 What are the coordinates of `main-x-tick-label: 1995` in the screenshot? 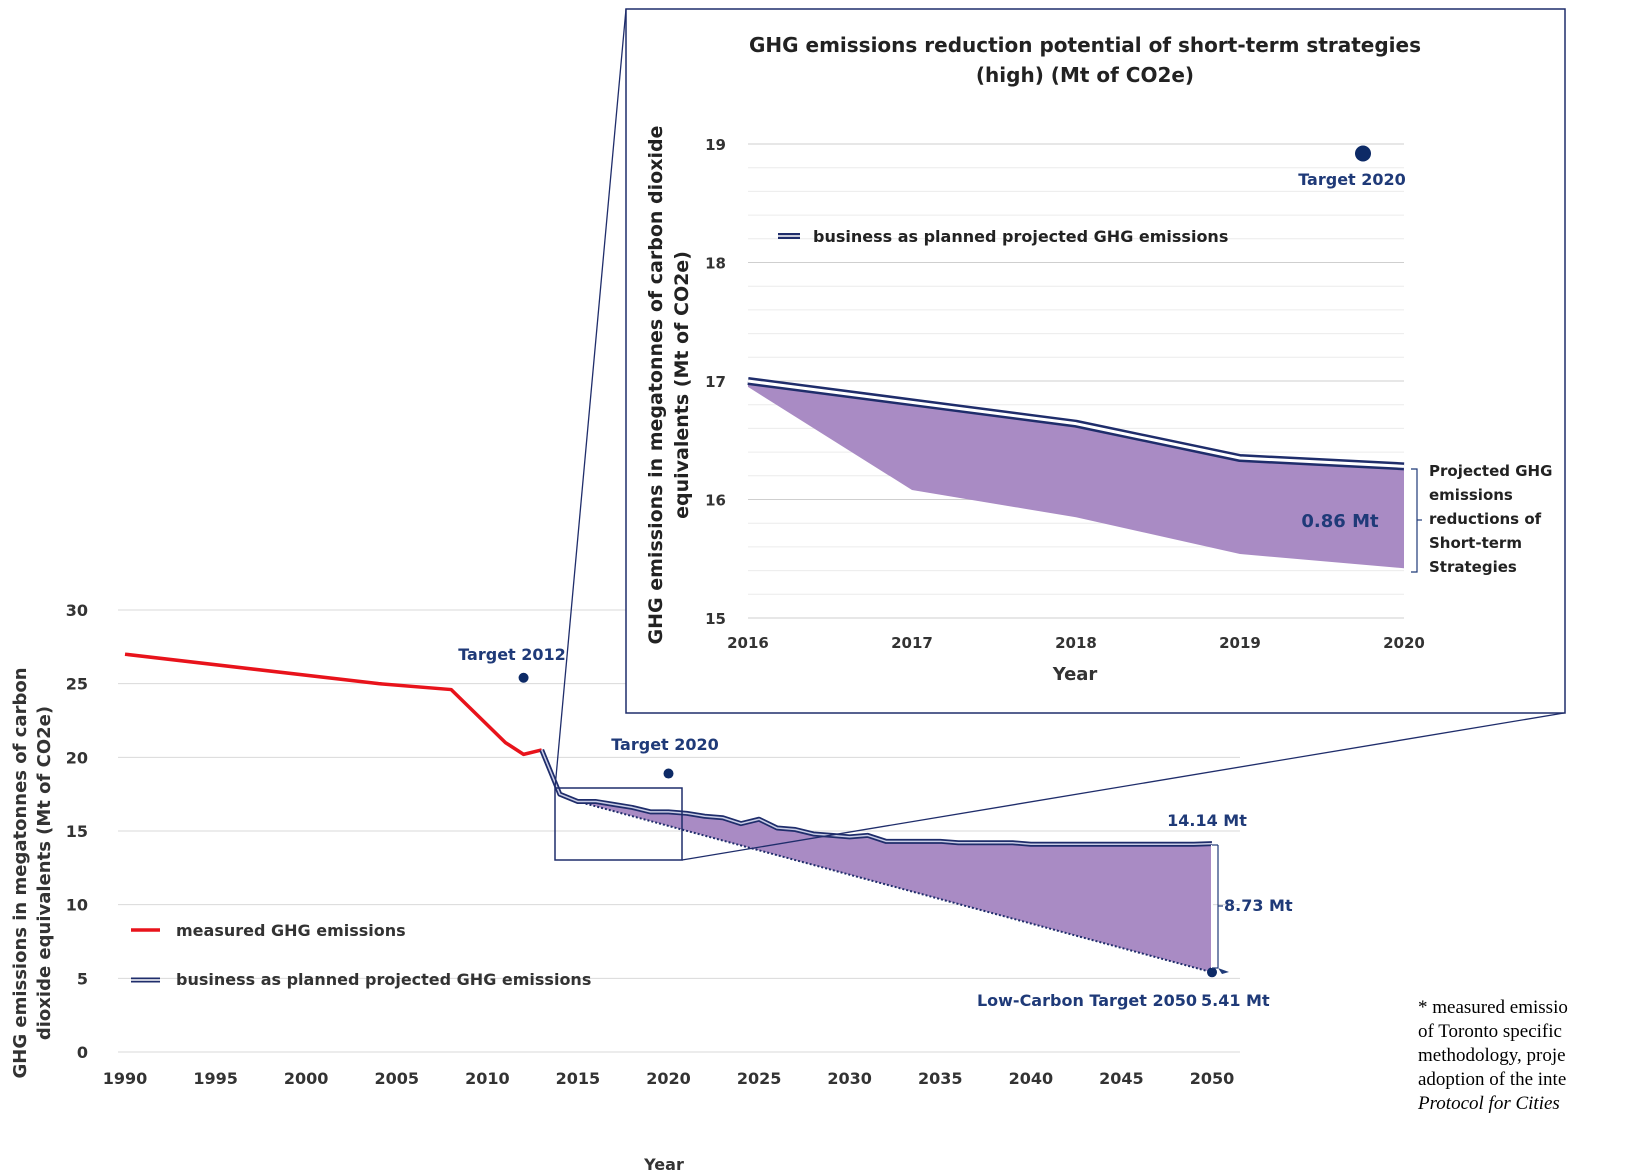 It's located at (215, 1078).